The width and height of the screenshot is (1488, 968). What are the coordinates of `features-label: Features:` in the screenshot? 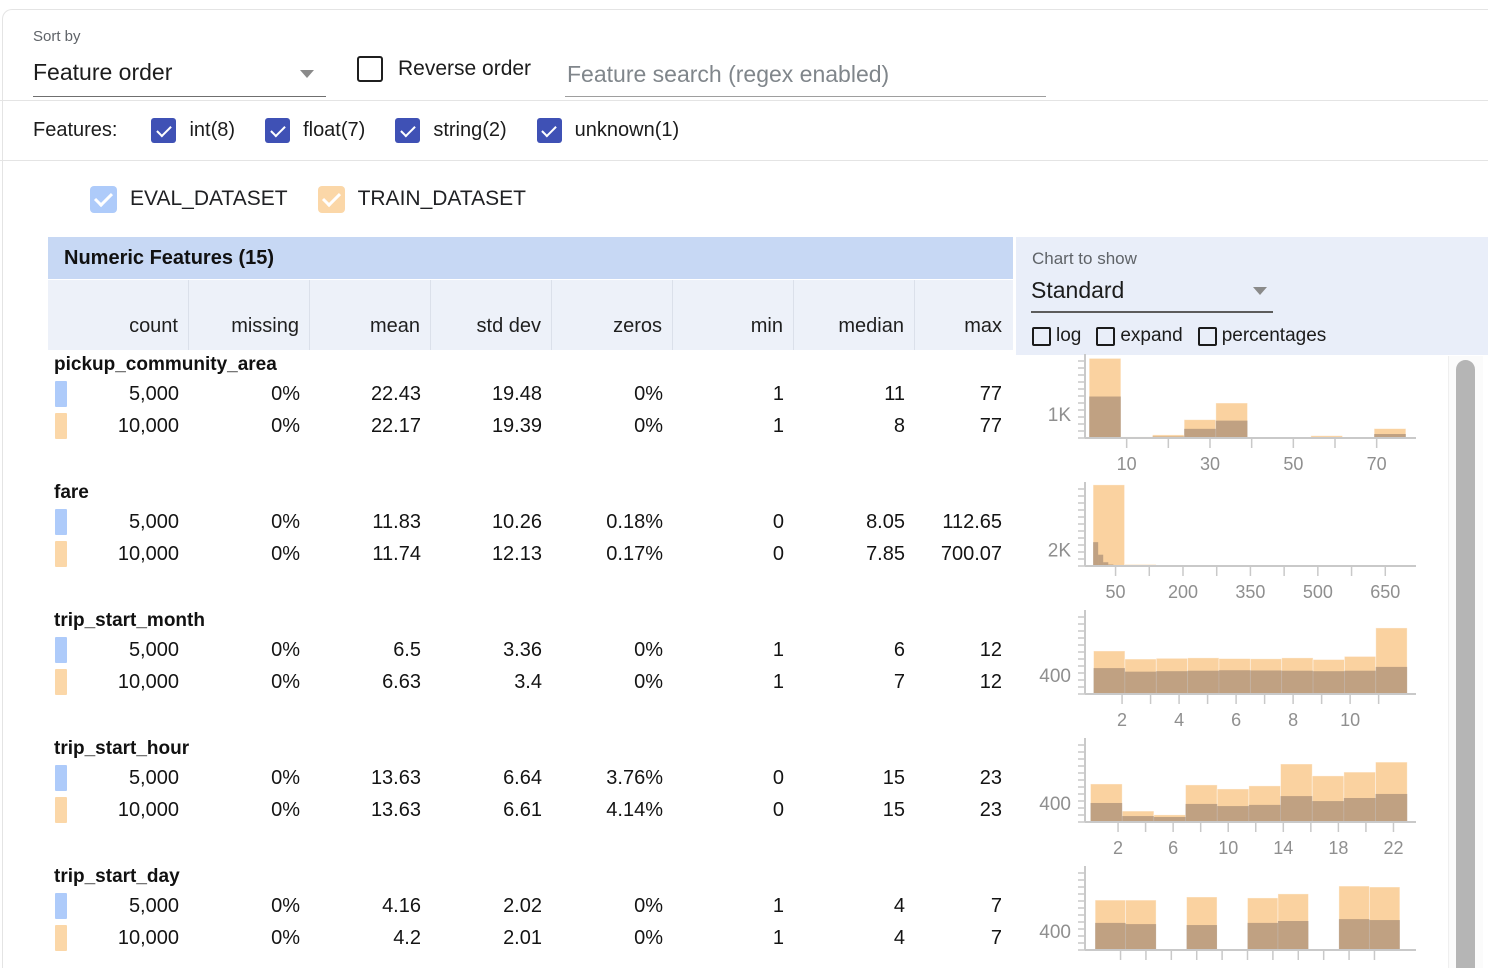 It's located at (75, 130).